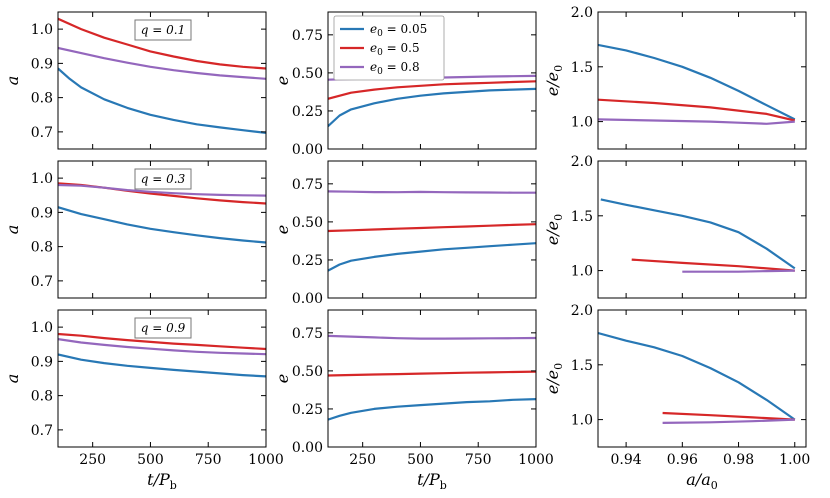 The width and height of the screenshot is (830, 498). I want to click on y-tick-label-ee0_q03-2: 2.0, so click(582, 162).